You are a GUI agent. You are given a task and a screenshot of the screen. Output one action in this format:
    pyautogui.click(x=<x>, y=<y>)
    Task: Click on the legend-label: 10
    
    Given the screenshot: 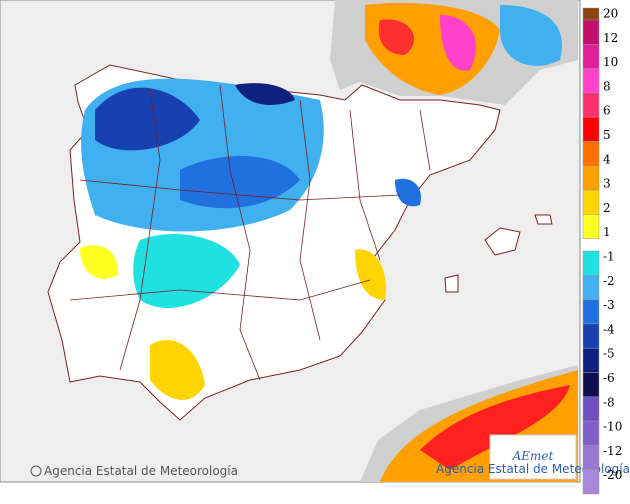 What is the action you would take?
    pyautogui.click(x=610, y=62)
    